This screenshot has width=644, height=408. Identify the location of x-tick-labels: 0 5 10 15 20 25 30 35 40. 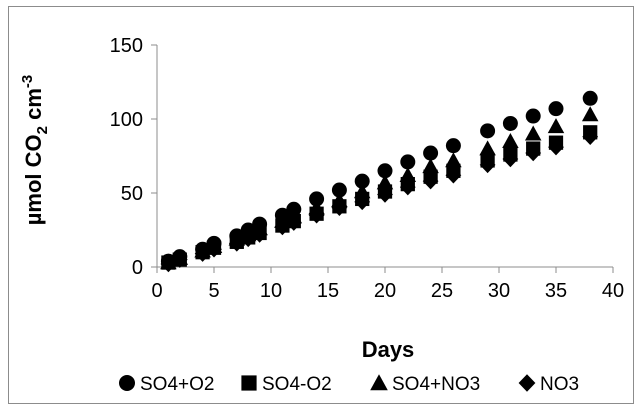
(387, 291).